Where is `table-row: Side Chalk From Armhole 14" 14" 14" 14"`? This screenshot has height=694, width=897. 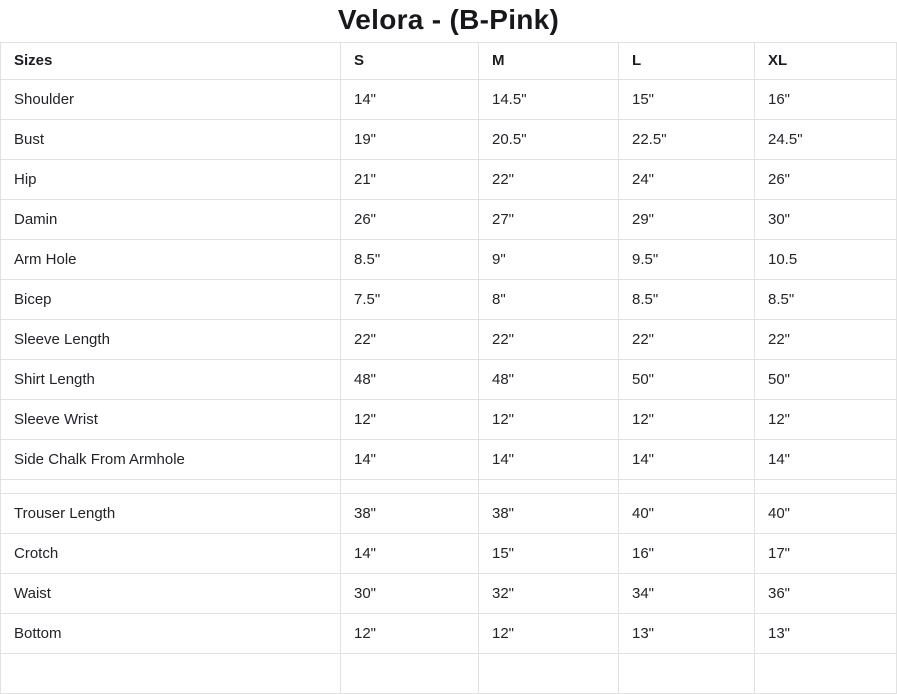
table-row: Side Chalk From Armhole 14" 14" 14" 14" is located at coordinates (448, 459).